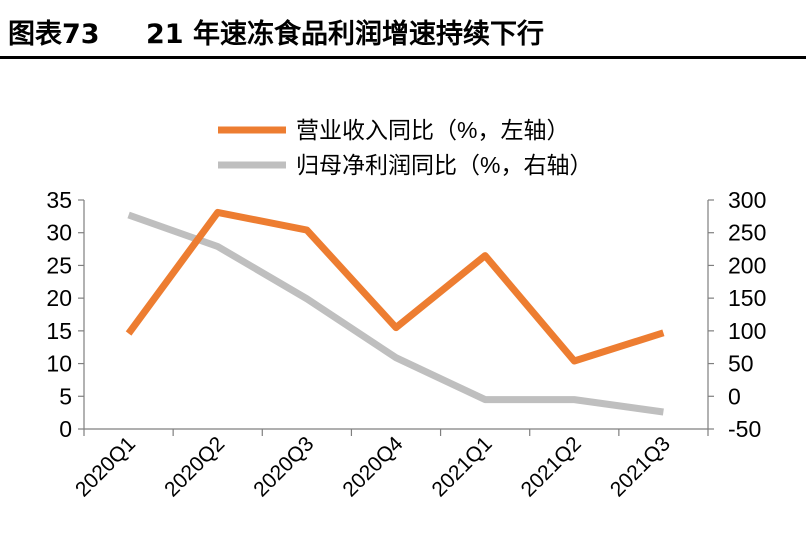  What do you see at coordinates (403, 57) in the screenshot?
I see `title-rule` at bounding box center [403, 57].